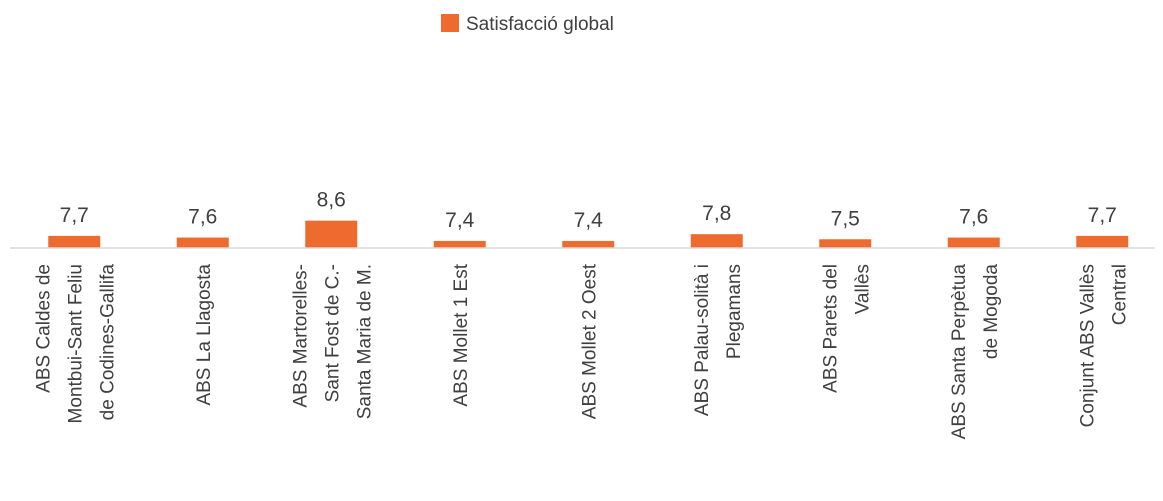 The image size is (1163, 501). Describe the element at coordinates (830, 328) in the screenshot. I see `category-label-line: ABS Parets del` at that location.